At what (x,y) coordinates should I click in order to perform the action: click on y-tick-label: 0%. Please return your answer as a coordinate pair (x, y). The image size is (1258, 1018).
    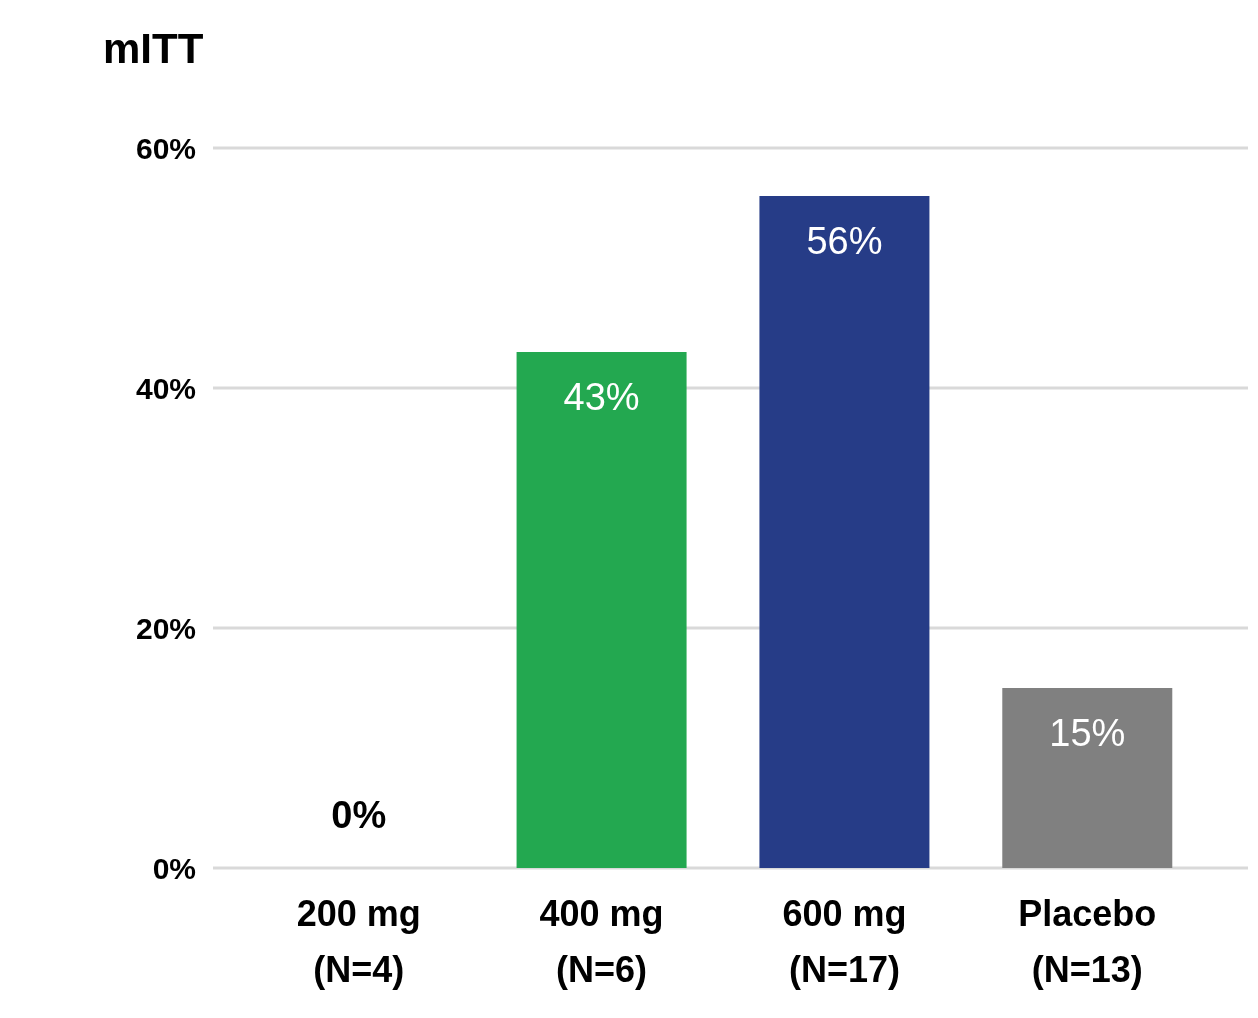
    Looking at the image, I should click on (174, 868).